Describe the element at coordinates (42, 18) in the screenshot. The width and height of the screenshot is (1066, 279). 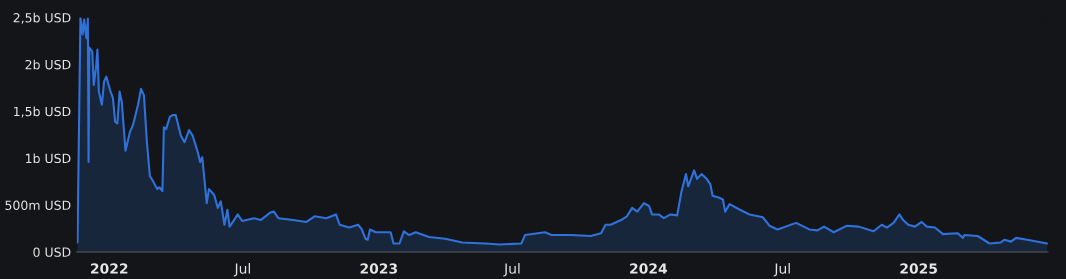
I see `y-tick-label: 2,5b USD` at that location.